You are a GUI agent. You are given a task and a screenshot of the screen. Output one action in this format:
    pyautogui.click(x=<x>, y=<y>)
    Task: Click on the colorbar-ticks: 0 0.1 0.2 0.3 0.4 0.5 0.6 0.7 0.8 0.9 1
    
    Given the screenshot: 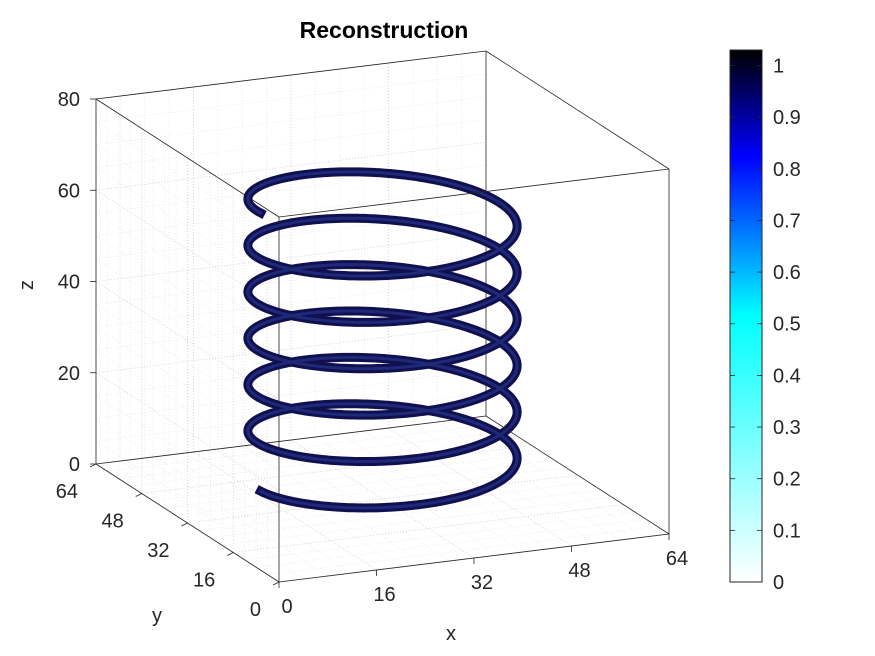 What is the action you would take?
    pyautogui.click(x=765, y=324)
    